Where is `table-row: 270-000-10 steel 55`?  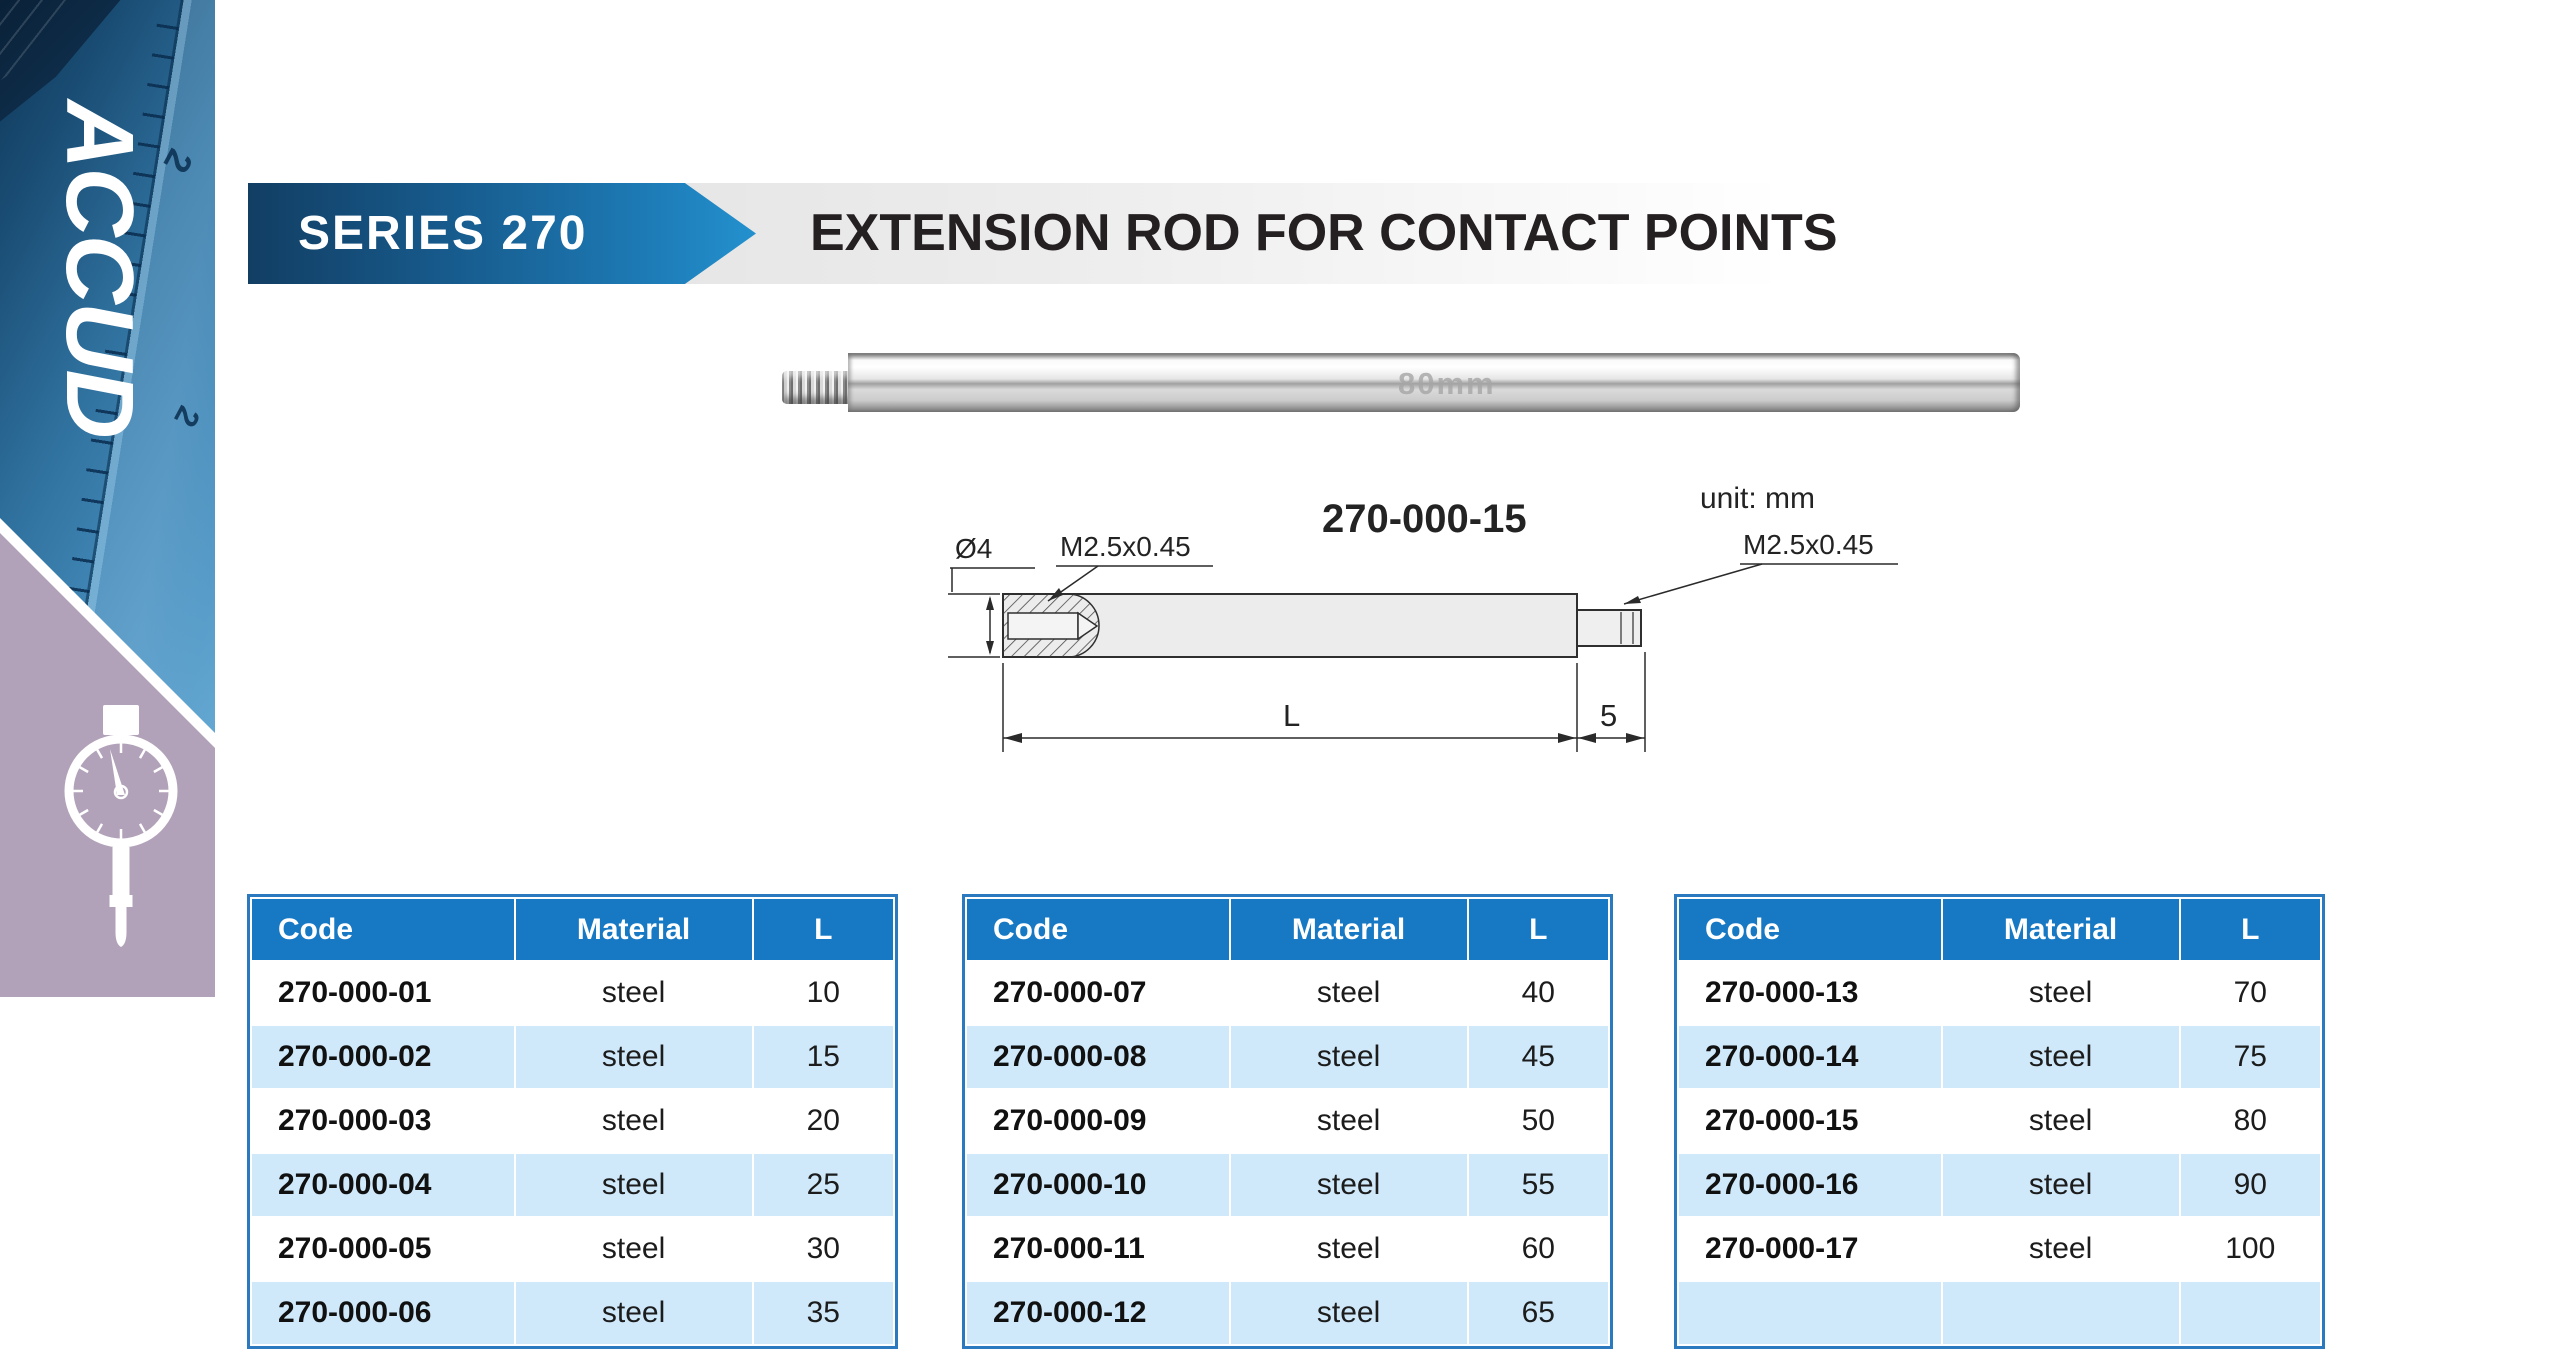 table-row: 270-000-10 steel 55 is located at coordinates (1288, 1185).